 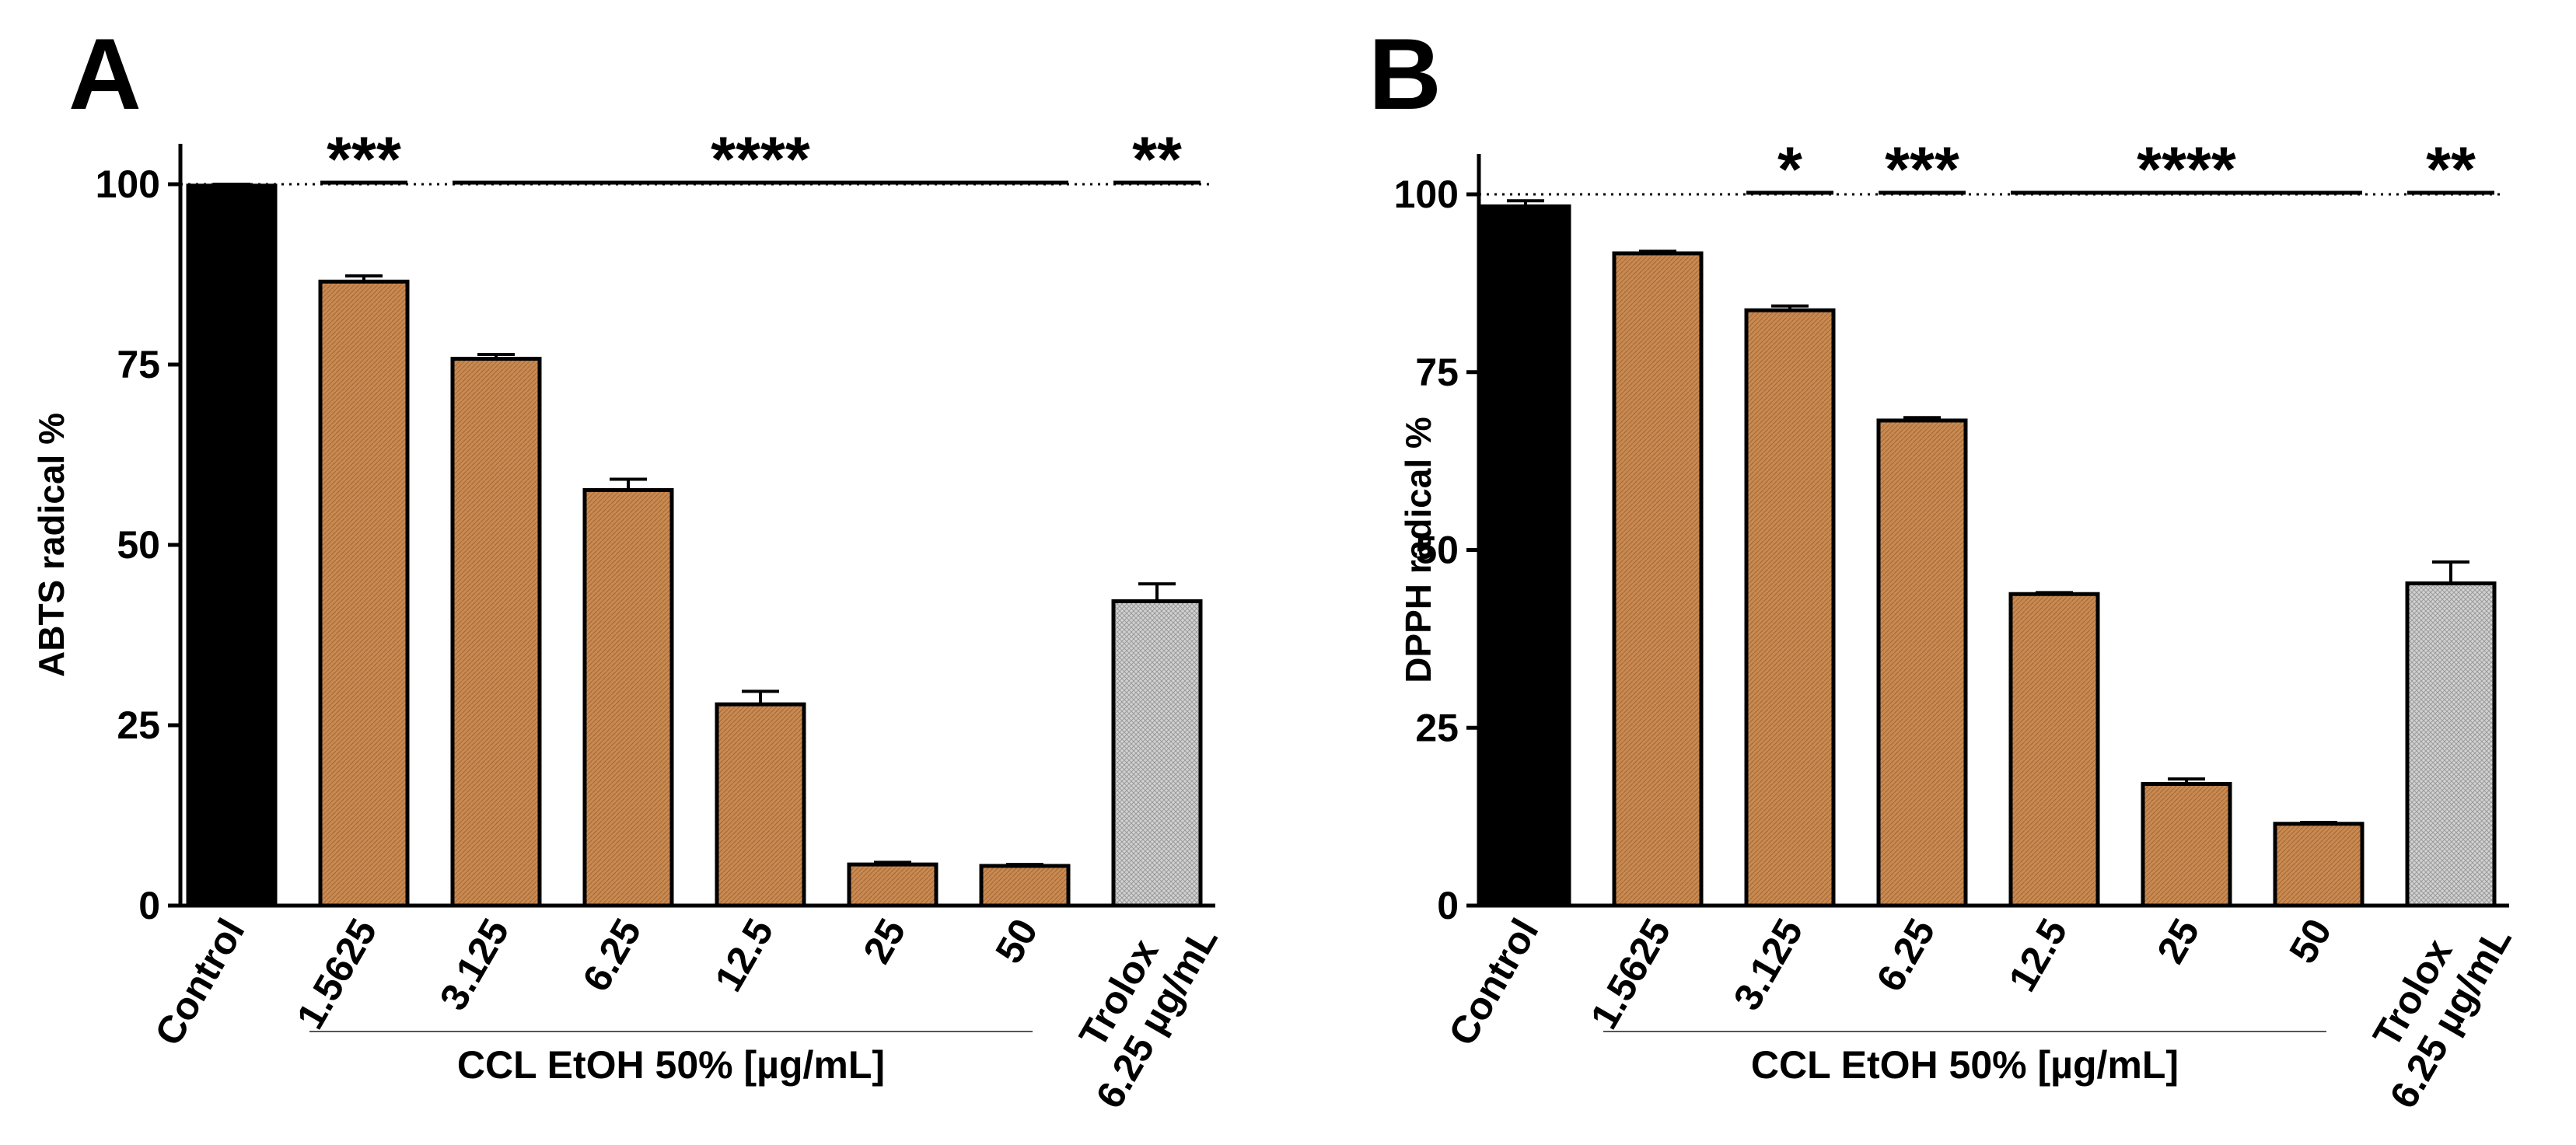 What do you see at coordinates (1405, 74) in the screenshot?
I see `panel-letter: B` at bounding box center [1405, 74].